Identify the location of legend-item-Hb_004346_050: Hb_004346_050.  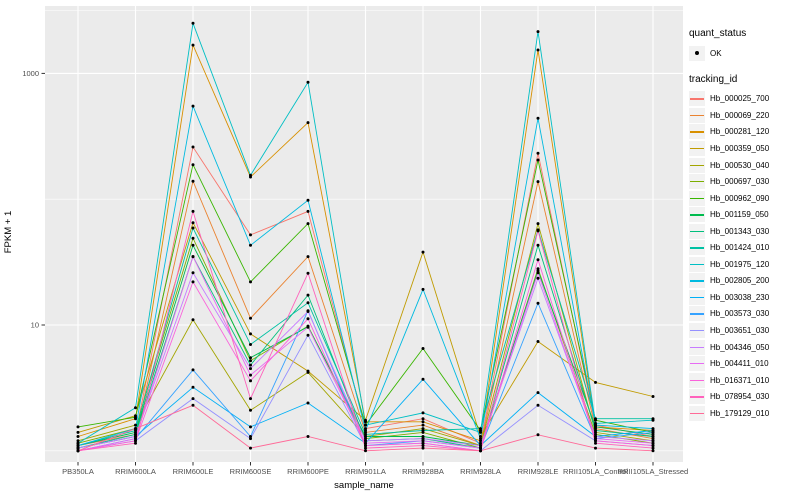
(744, 347).